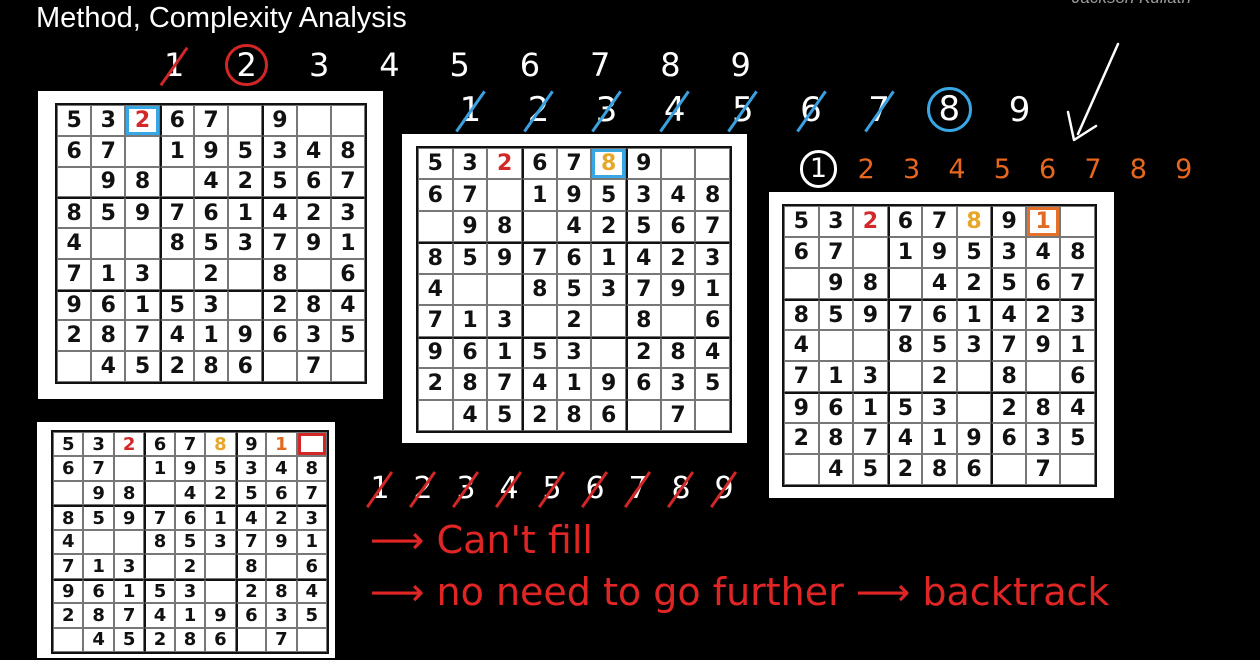 The height and width of the screenshot is (660, 1260). What do you see at coordinates (608, 164) in the screenshot?
I see `current-cell: 8` at bounding box center [608, 164].